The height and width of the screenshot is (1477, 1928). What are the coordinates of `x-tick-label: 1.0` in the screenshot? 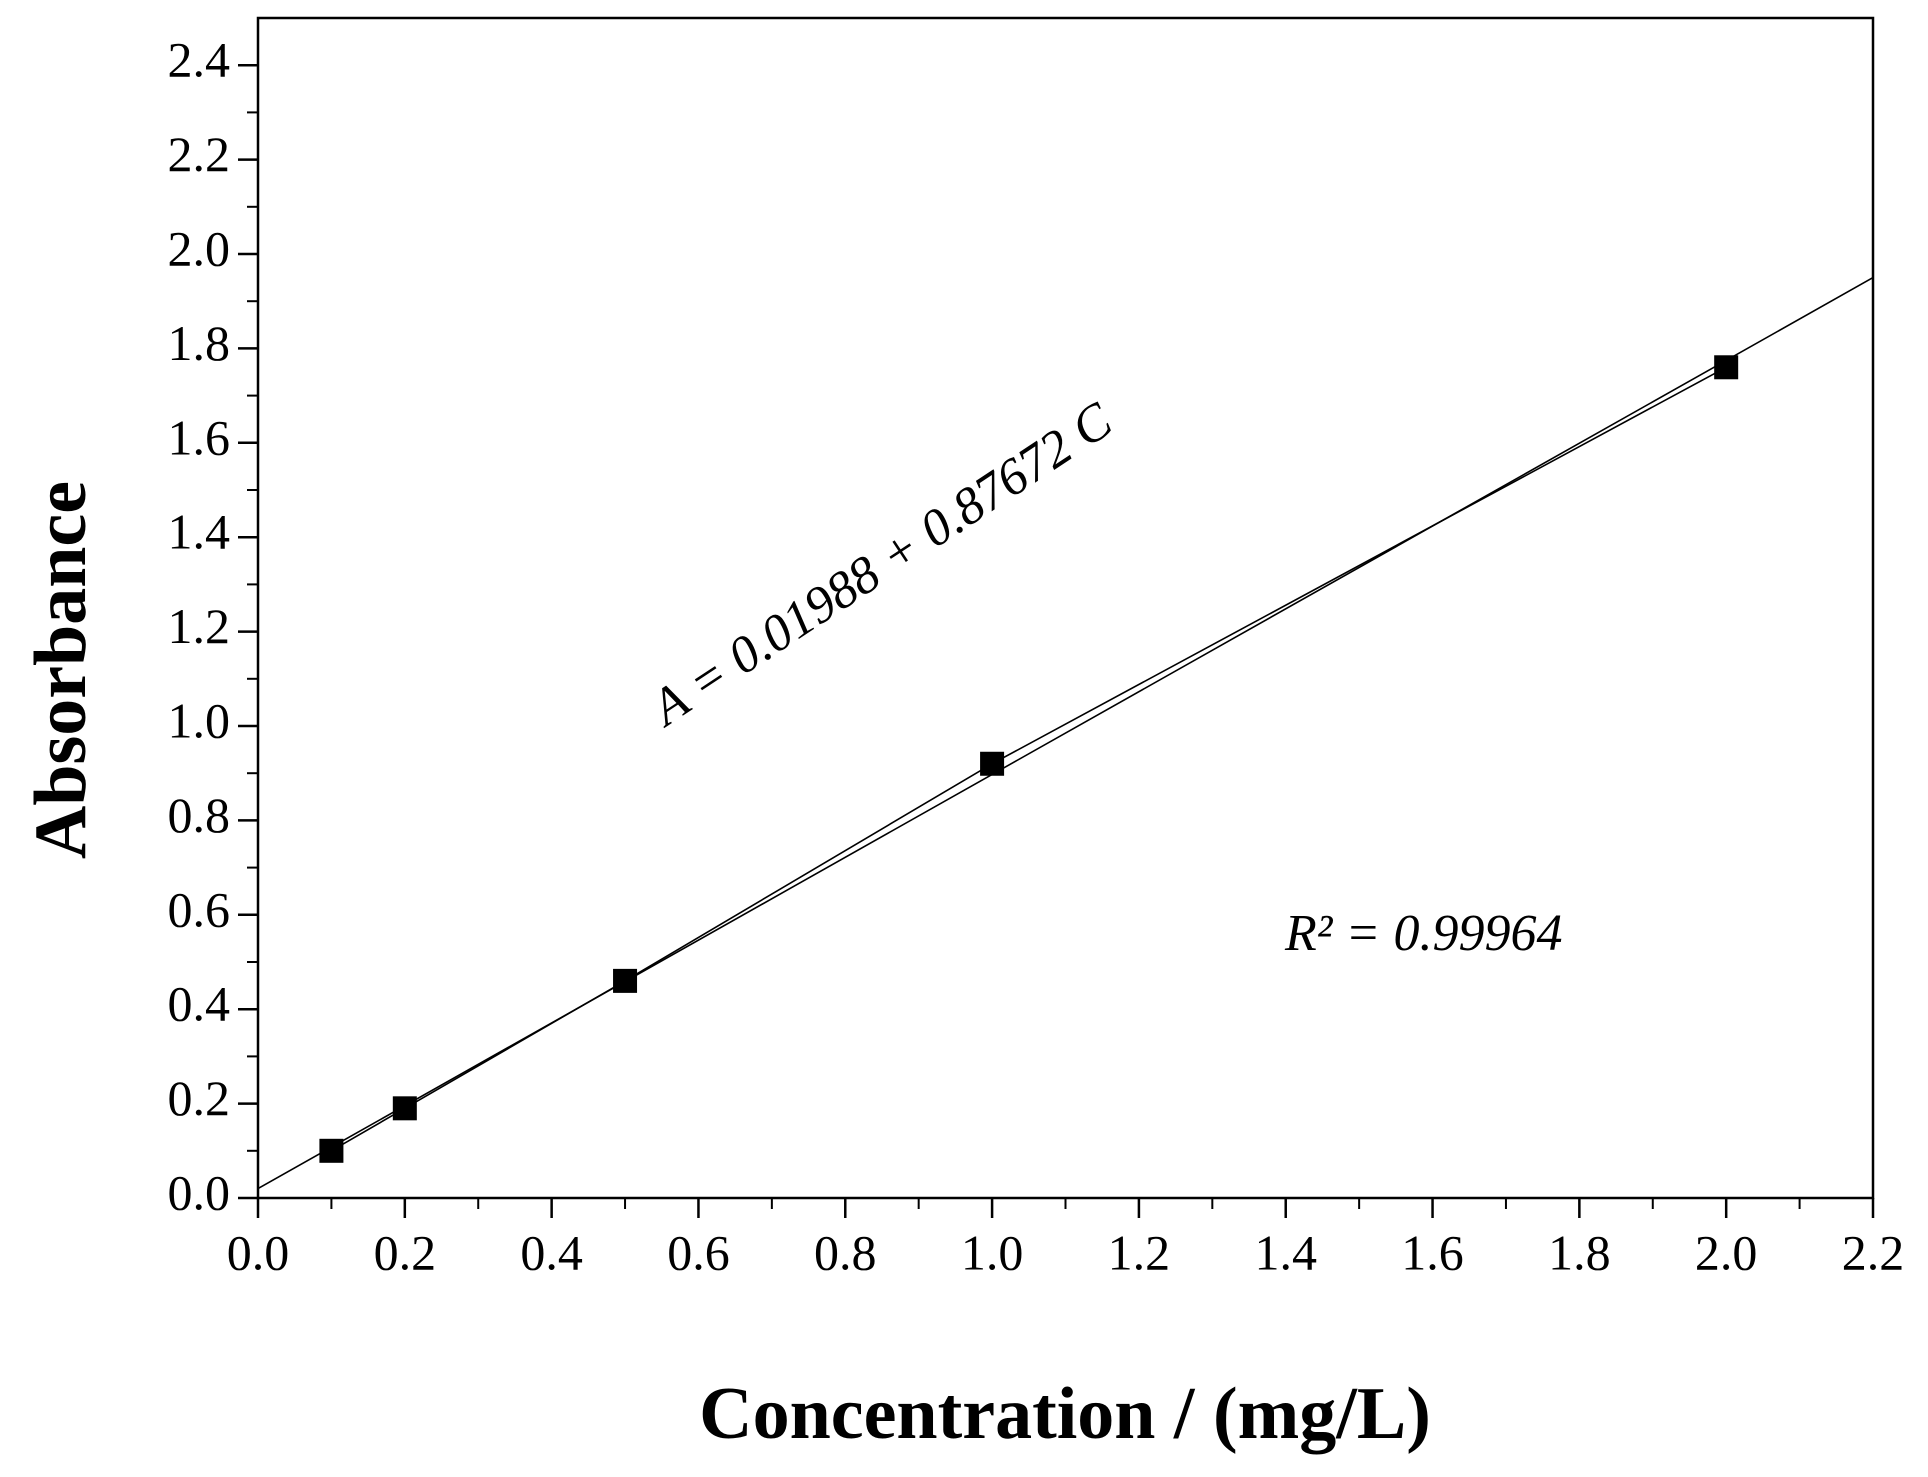 It's located at (992, 1252).